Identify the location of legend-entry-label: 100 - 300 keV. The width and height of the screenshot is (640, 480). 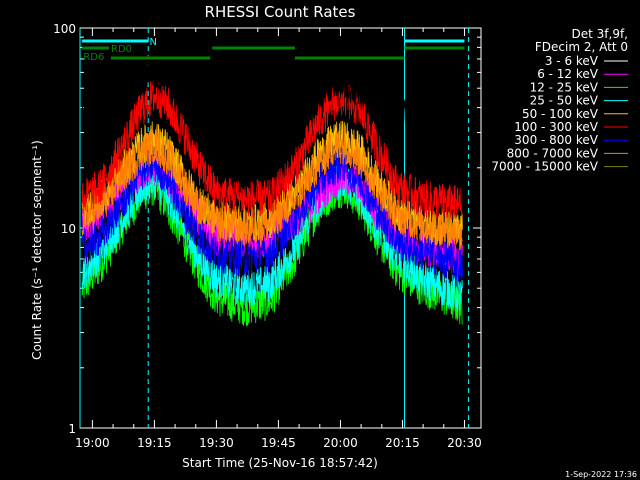
(556, 127).